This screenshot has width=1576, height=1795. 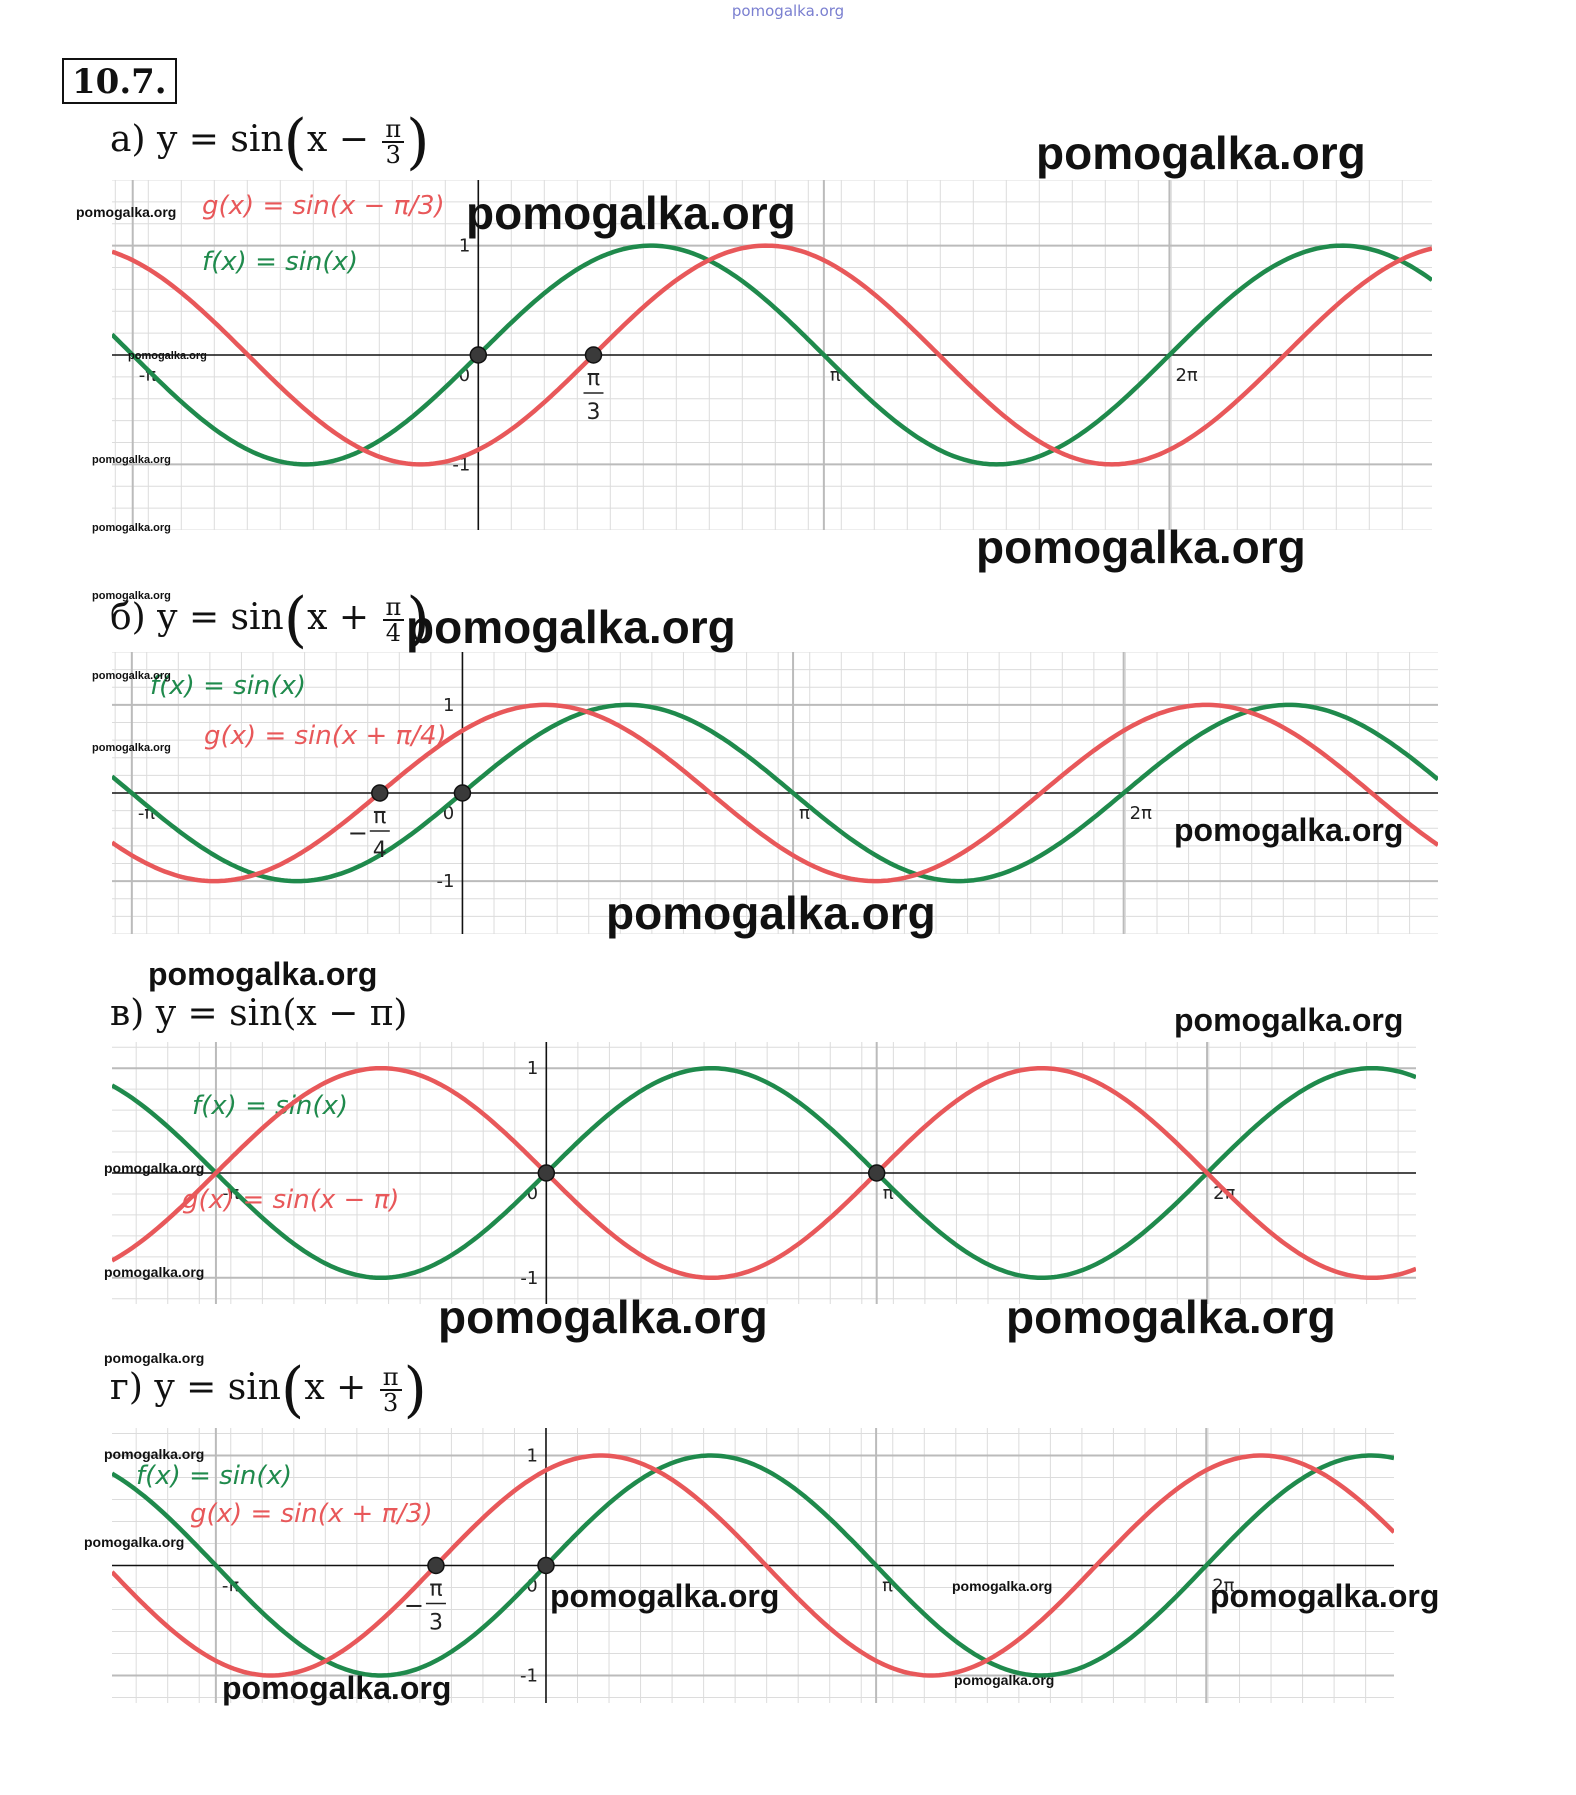 I want to click on chart-c: -π 0 π 2π 1 -1 f(x) = sin(x) g(x) = sin(x − π), so click(x=764, y=1173).